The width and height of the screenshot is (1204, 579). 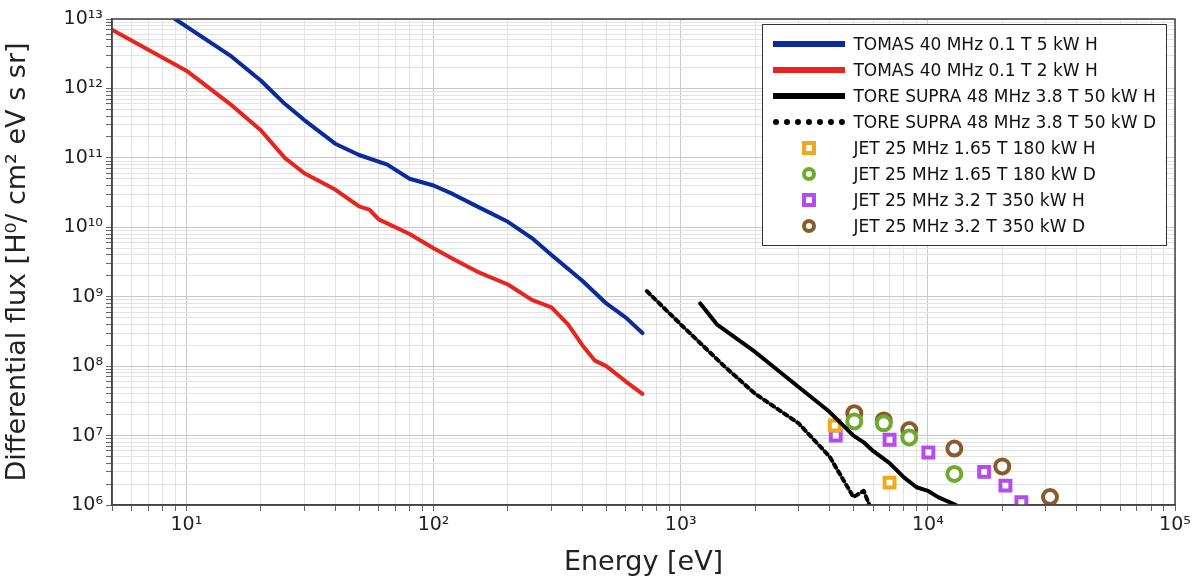 What do you see at coordinates (83, 225) in the screenshot?
I see `y-tick-label: 10¹⁰` at bounding box center [83, 225].